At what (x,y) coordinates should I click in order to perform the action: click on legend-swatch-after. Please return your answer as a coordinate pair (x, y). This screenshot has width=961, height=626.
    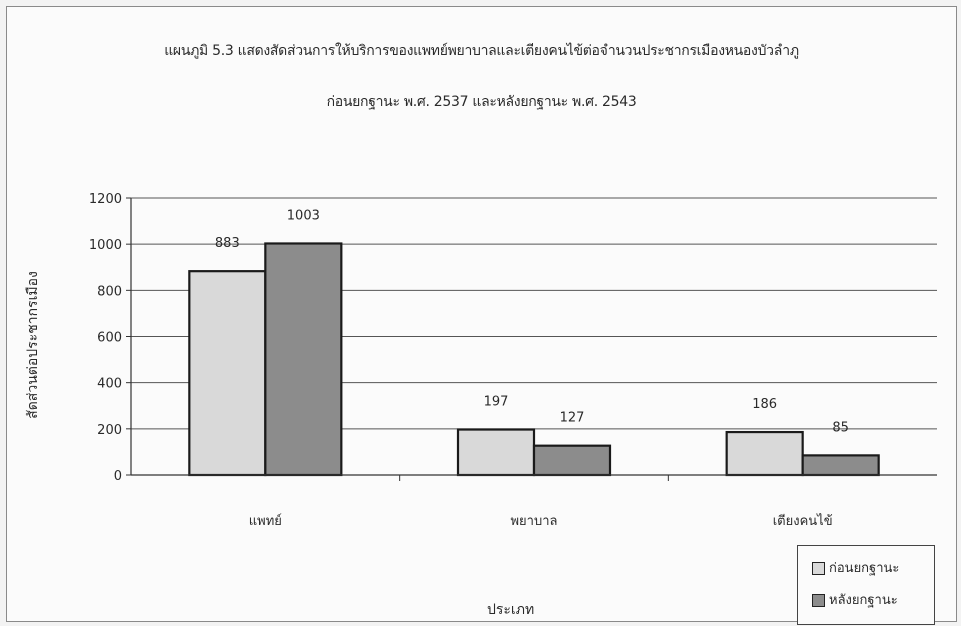
    Looking at the image, I should click on (818, 600).